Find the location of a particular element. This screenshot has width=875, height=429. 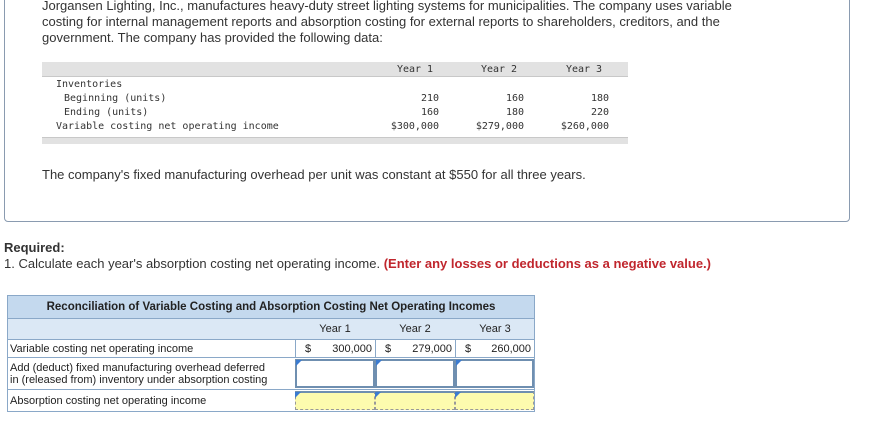

row-beginning-units: Beginning (units) 210 160 180 is located at coordinates (335, 100).